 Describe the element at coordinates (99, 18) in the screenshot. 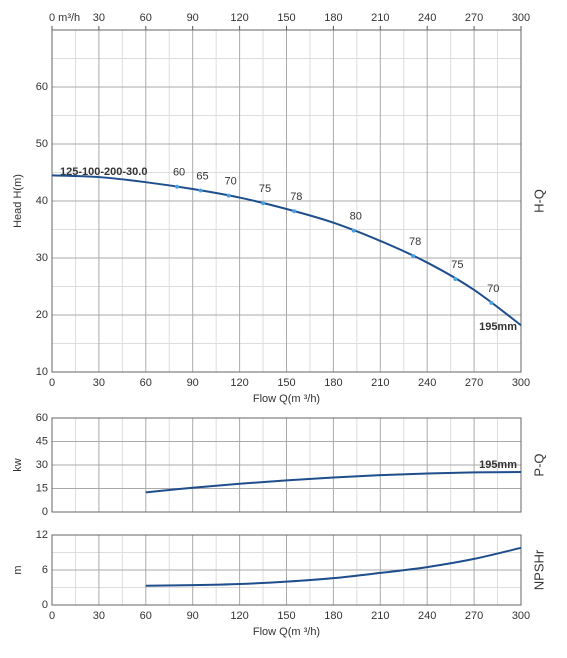

I see `x2-tick-label: 30` at that location.